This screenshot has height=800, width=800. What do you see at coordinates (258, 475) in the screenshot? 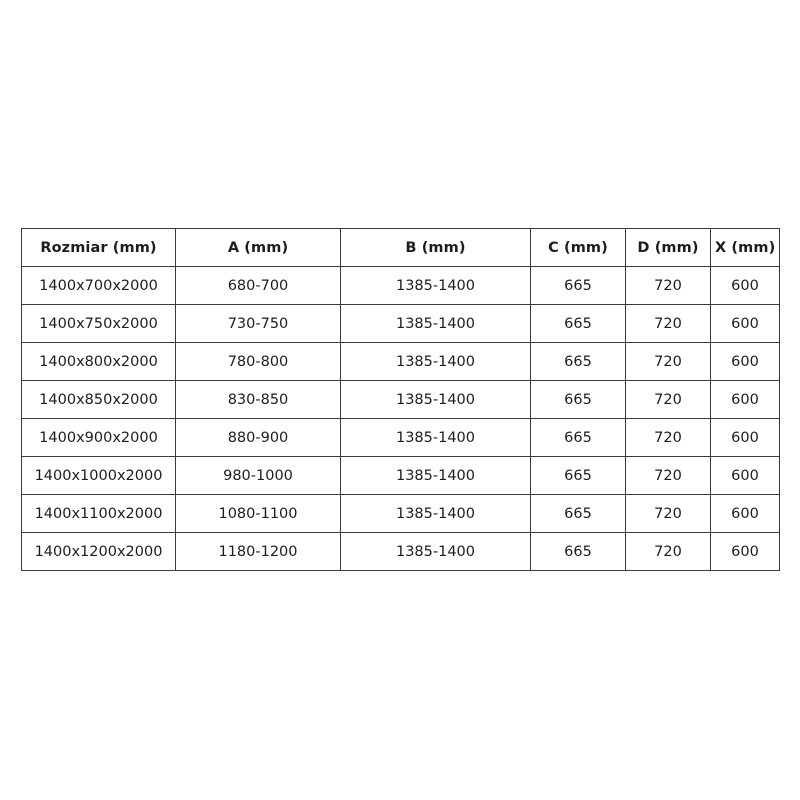
I see `cell-a: 980-1000` at bounding box center [258, 475].